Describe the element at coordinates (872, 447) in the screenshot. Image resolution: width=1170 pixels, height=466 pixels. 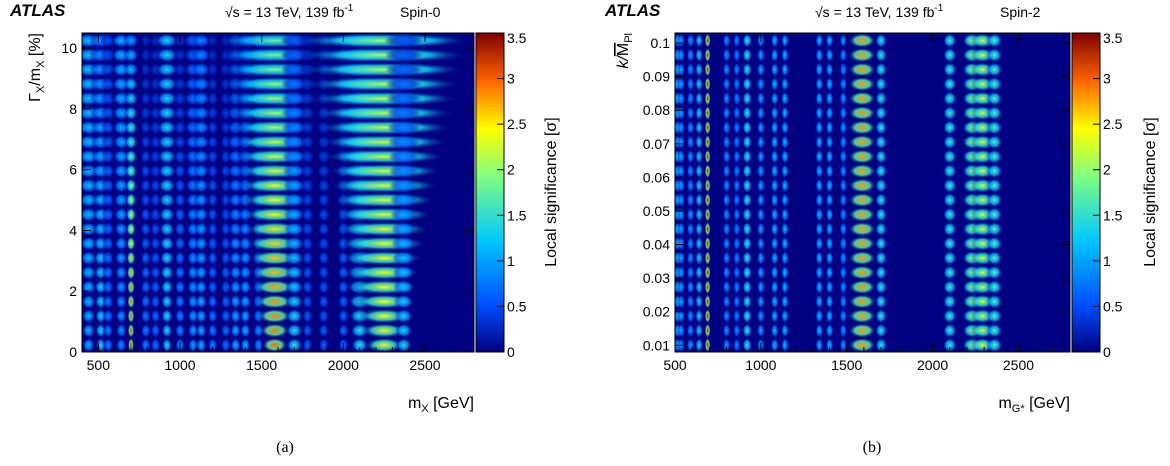
I see `panel-caption: (b)` at that location.